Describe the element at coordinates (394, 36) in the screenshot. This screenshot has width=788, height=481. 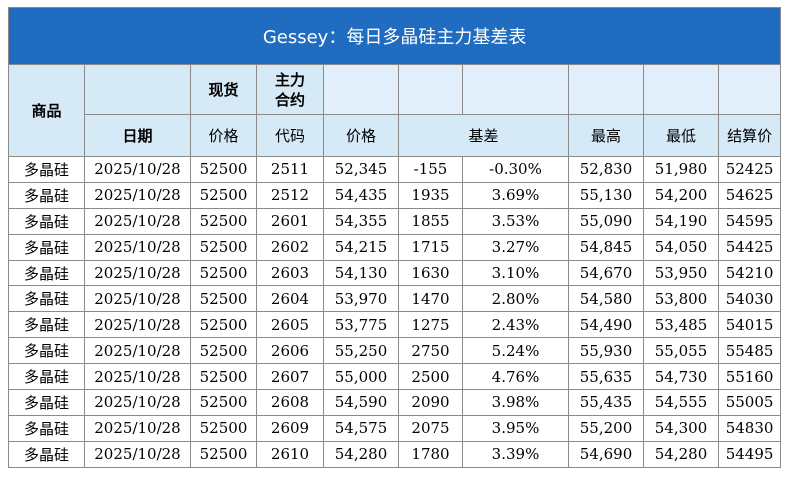
I see `table-title: Gessey：每日多晶硅主力基差表` at that location.